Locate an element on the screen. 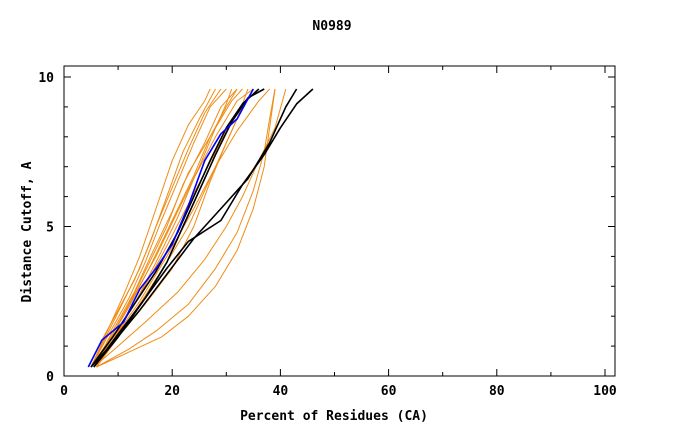 The width and height of the screenshot is (680, 440). x-tick-label: 40 is located at coordinates (281, 391).